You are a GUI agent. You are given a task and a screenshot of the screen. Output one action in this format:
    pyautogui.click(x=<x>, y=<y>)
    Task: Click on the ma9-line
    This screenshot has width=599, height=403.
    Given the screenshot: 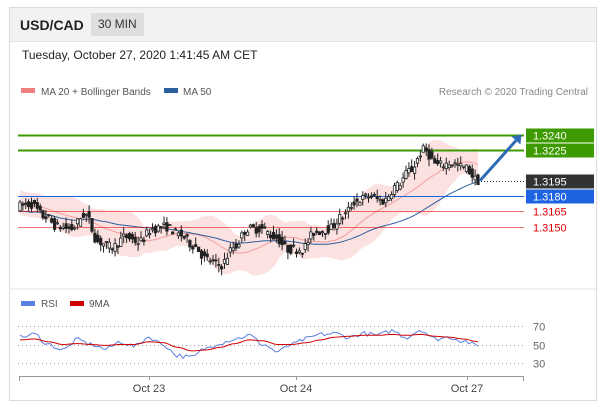 What is the action you would take?
    pyautogui.click(x=249, y=342)
    